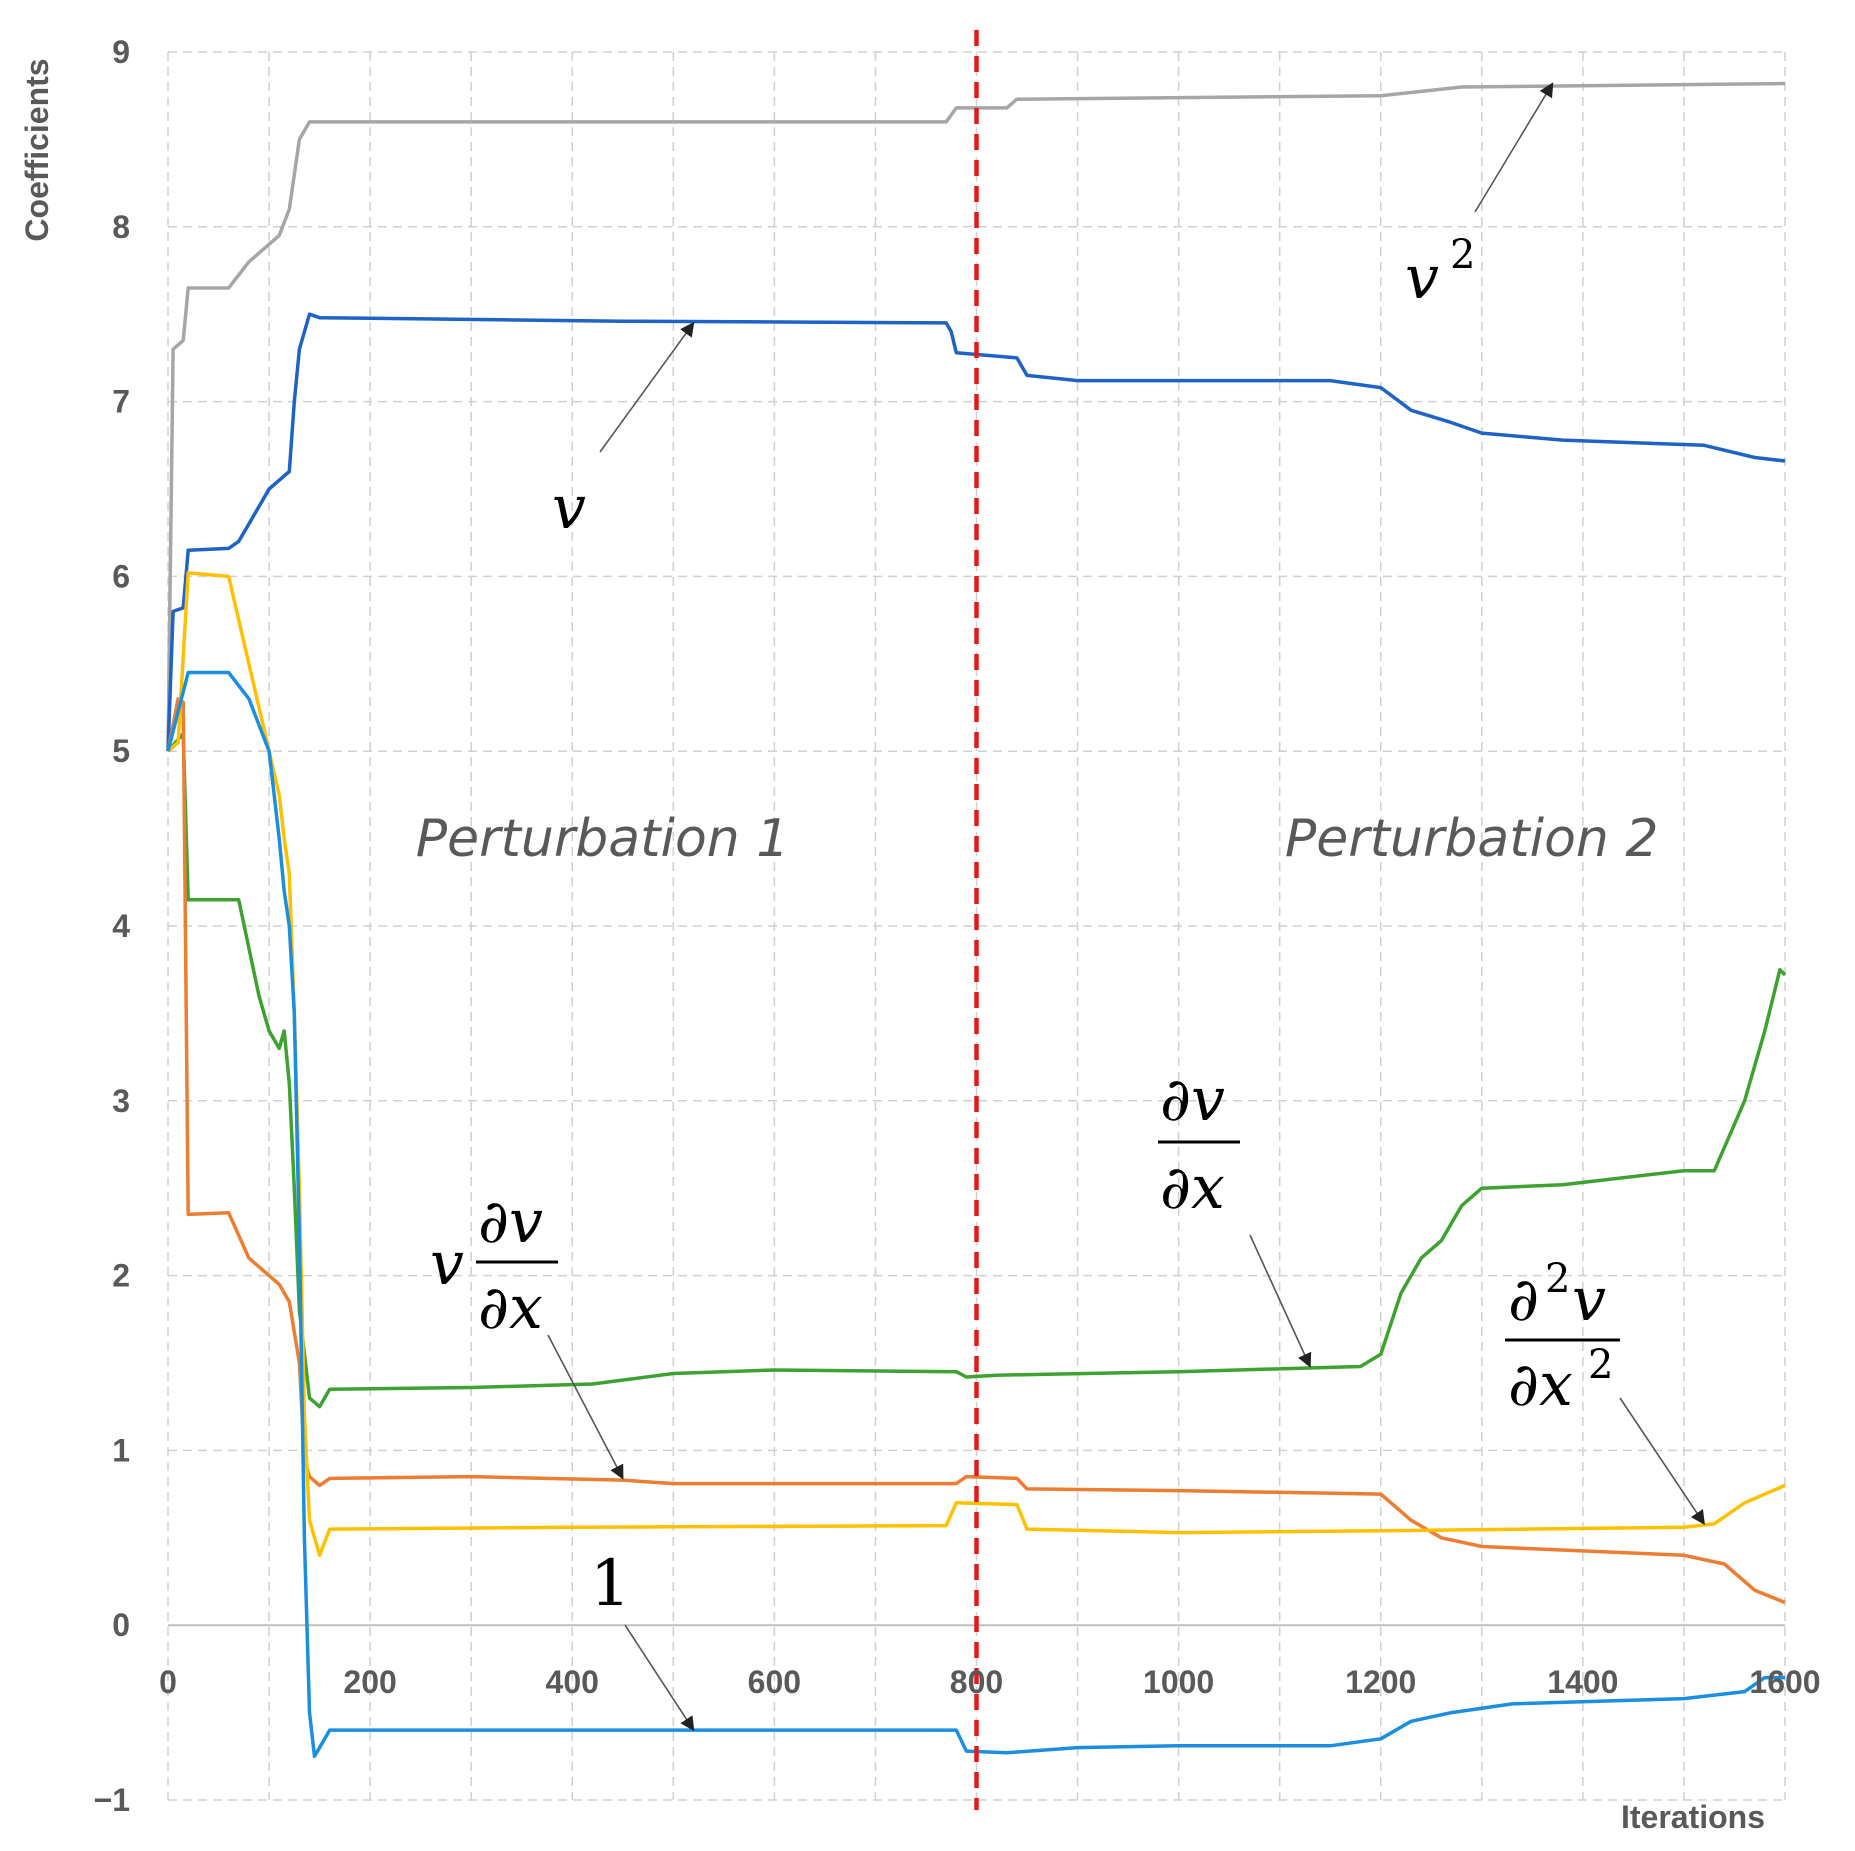 The image size is (1855, 1851). Describe the element at coordinates (121, 751) in the screenshot. I see `y-tick-label: 5` at that location.